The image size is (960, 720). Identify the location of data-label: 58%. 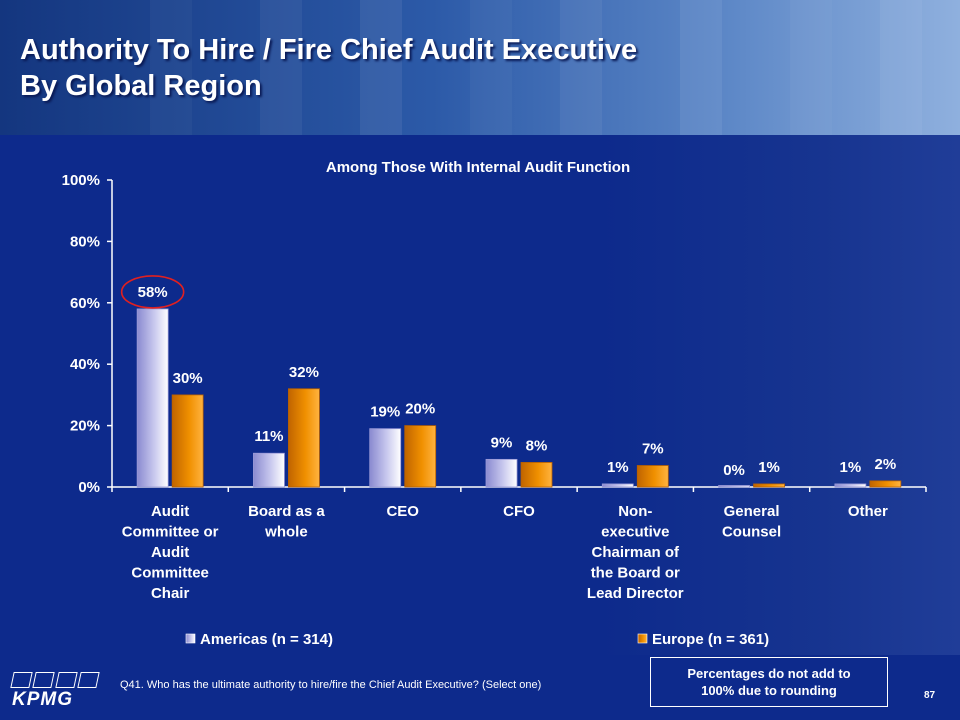
(153, 292).